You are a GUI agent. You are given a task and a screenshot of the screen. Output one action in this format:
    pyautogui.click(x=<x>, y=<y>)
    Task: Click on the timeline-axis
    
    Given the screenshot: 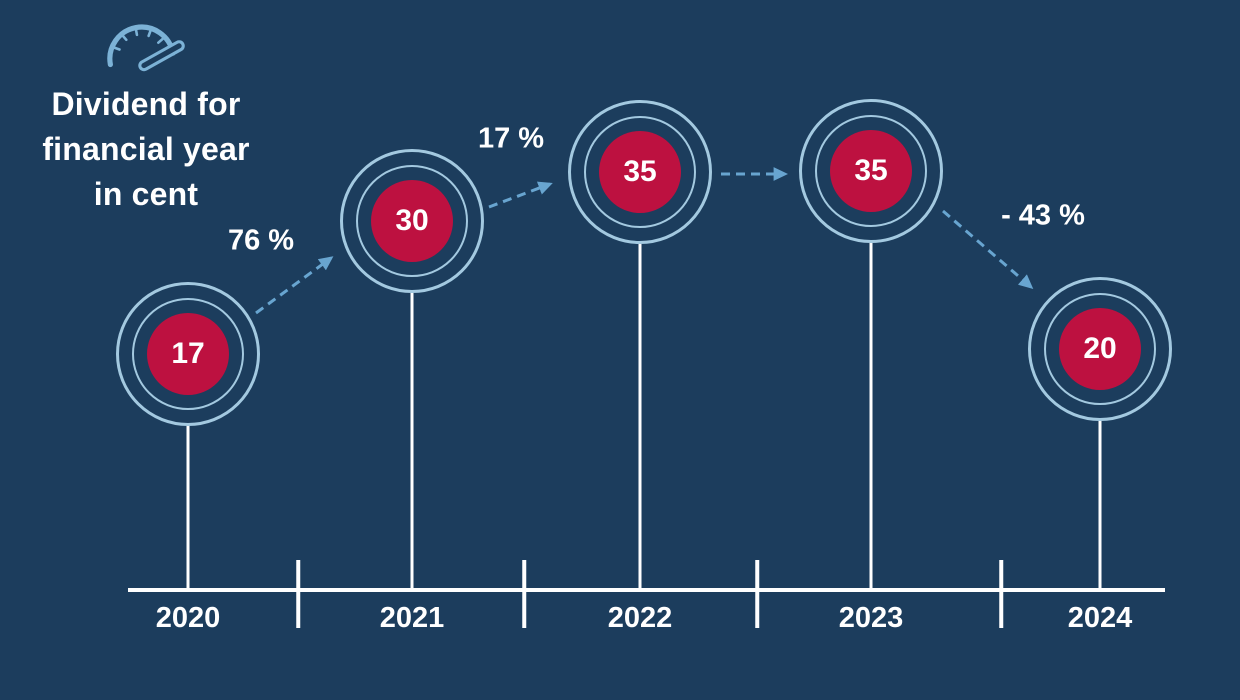 What is the action you would take?
    pyautogui.click(x=646, y=590)
    